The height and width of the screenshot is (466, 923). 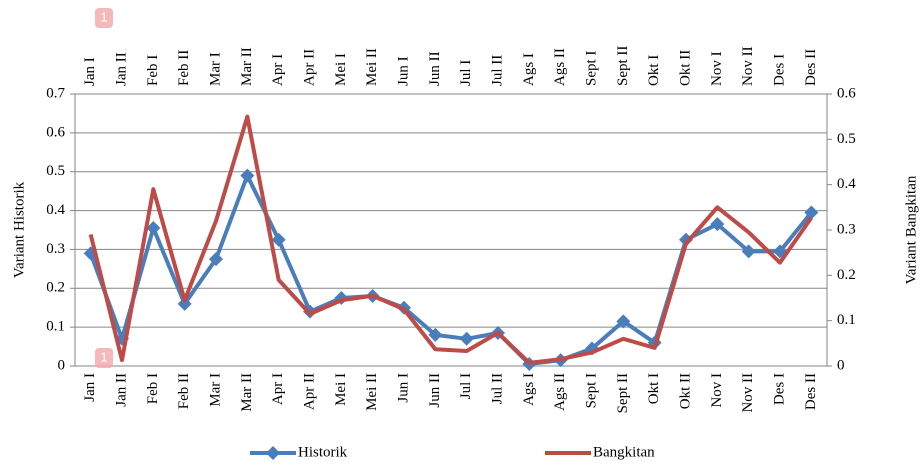 I want to click on x-tick-label-top: Ags I, so click(x=529, y=69).